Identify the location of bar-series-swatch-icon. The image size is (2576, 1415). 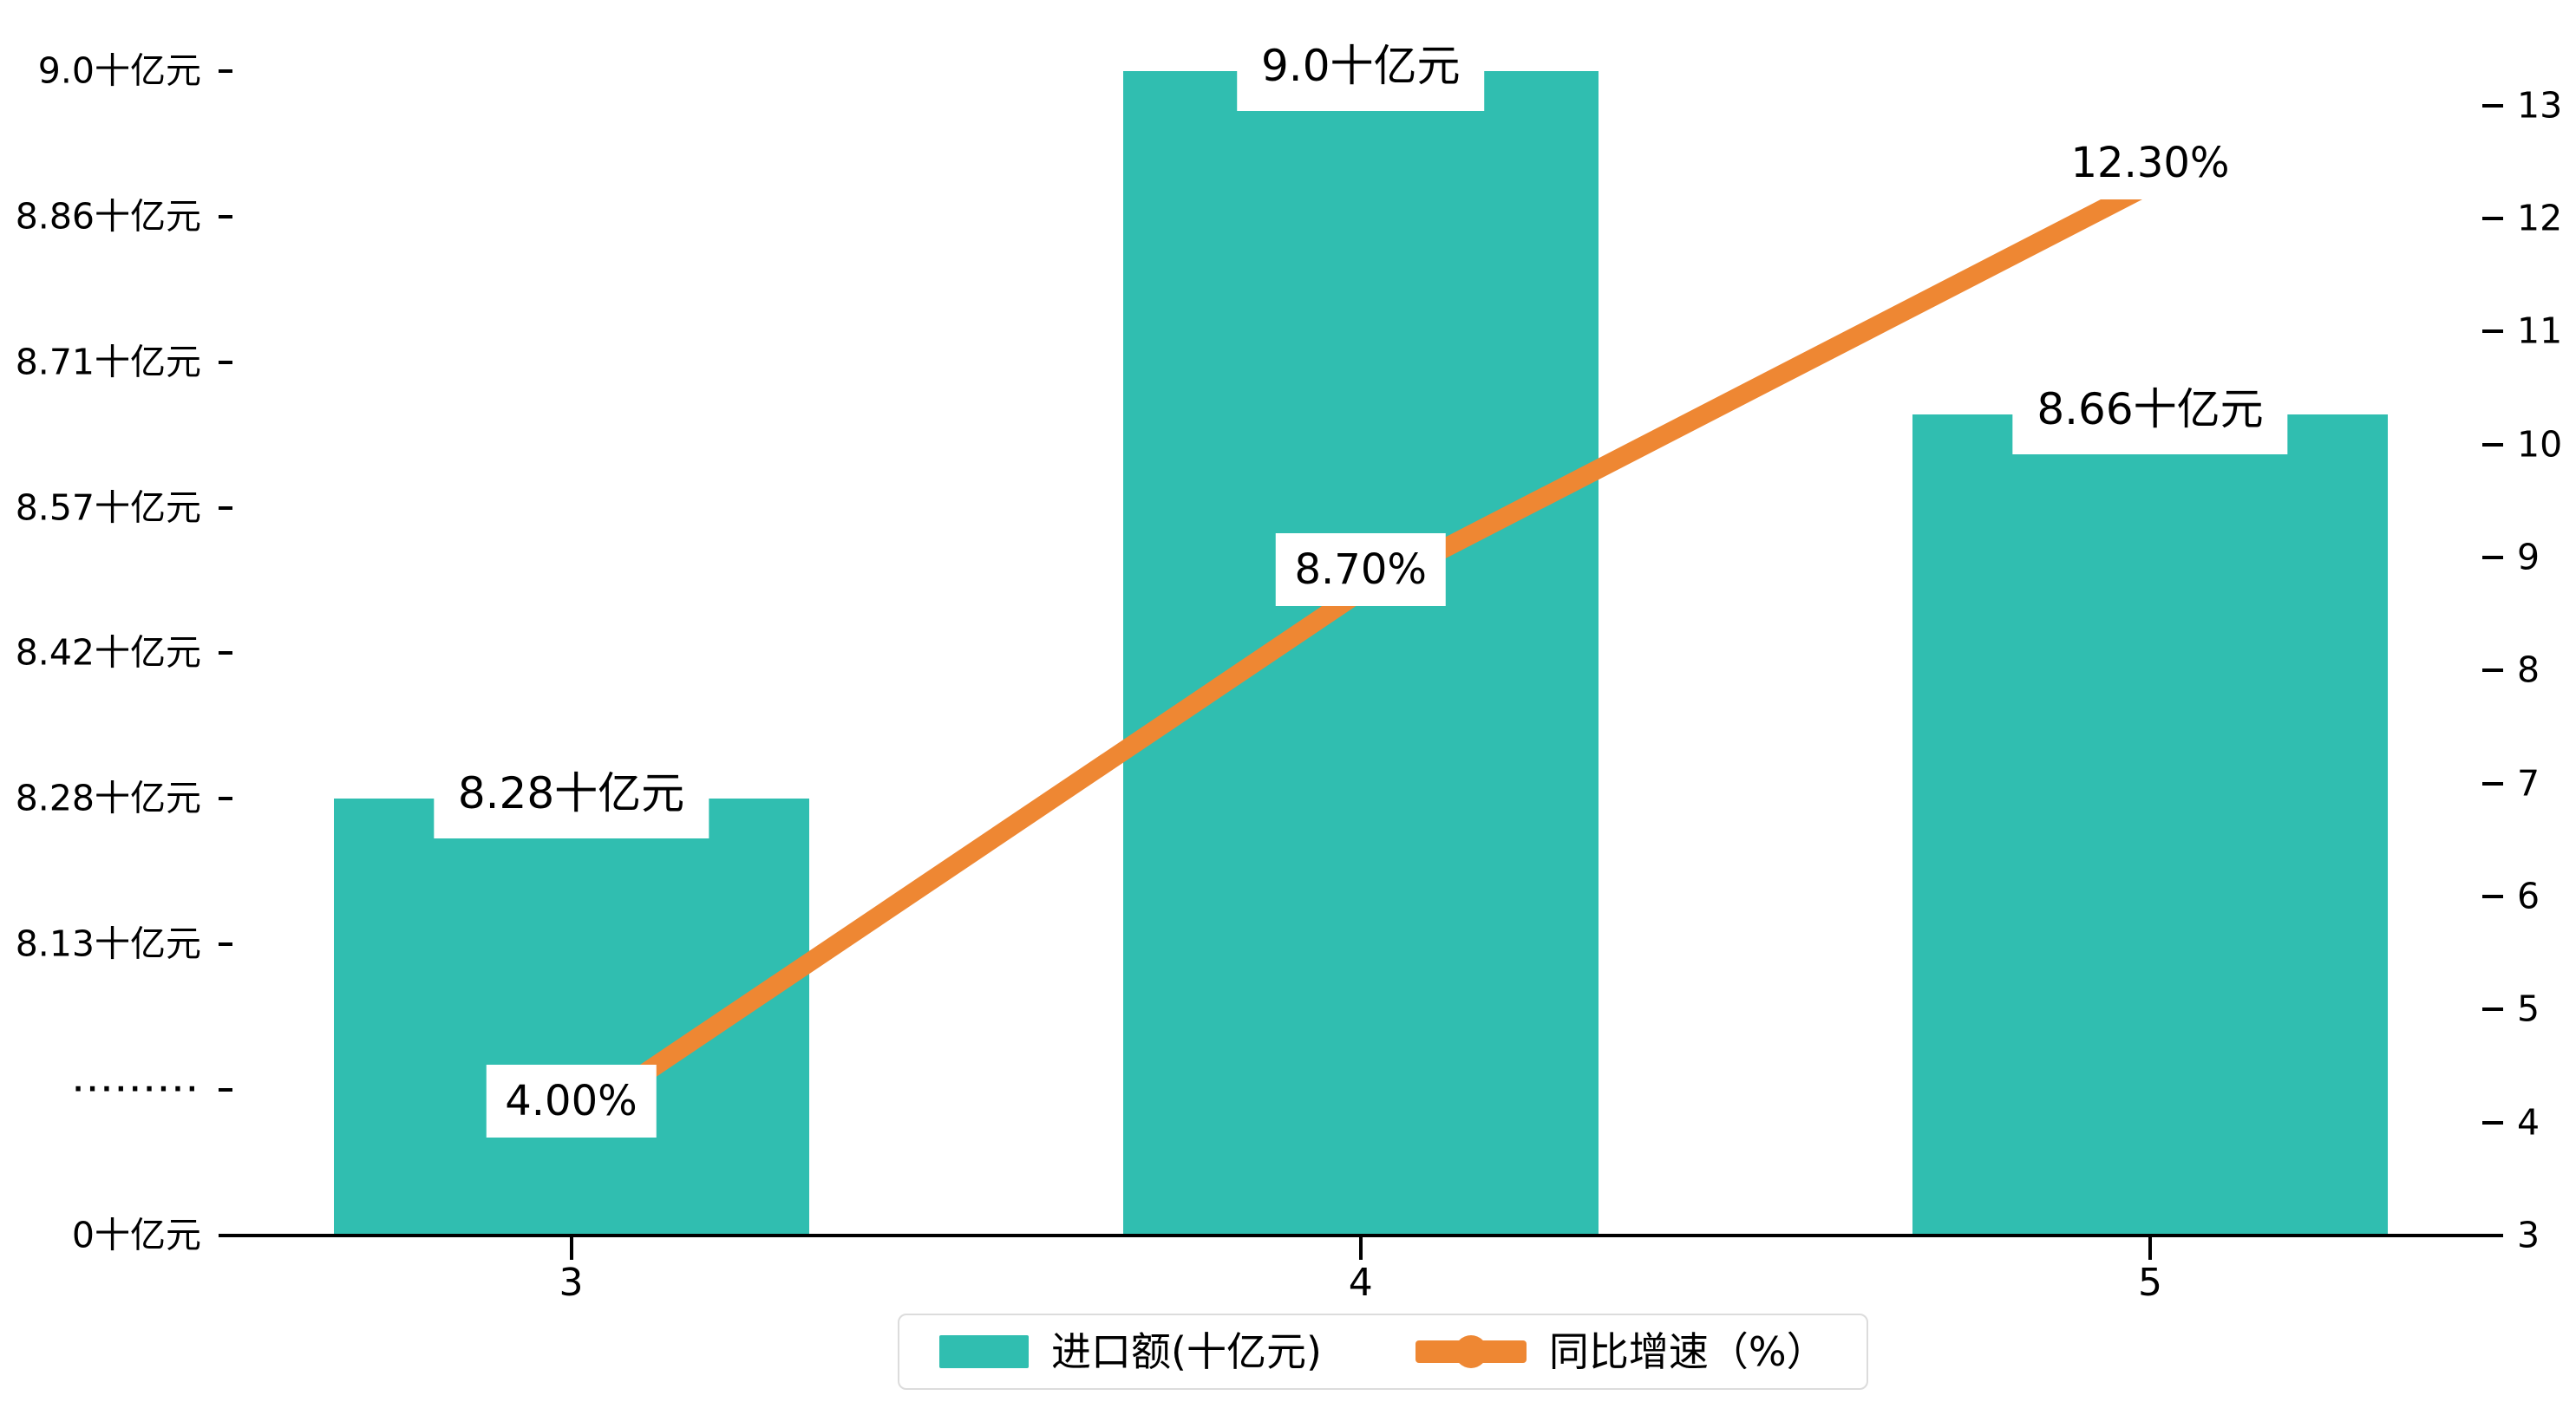
(984, 1351).